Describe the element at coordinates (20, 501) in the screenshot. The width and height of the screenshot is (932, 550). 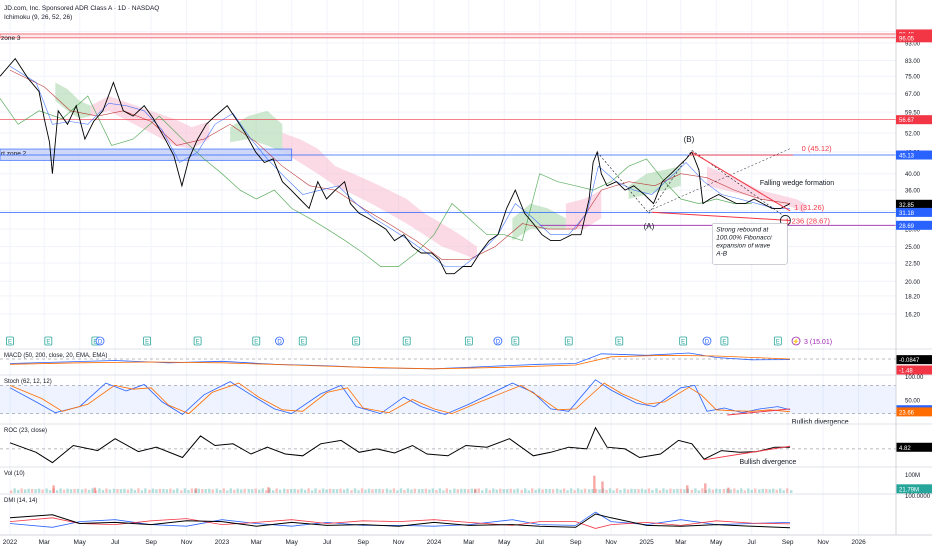
I see `pane-label: DMI (14, 14)` at that location.